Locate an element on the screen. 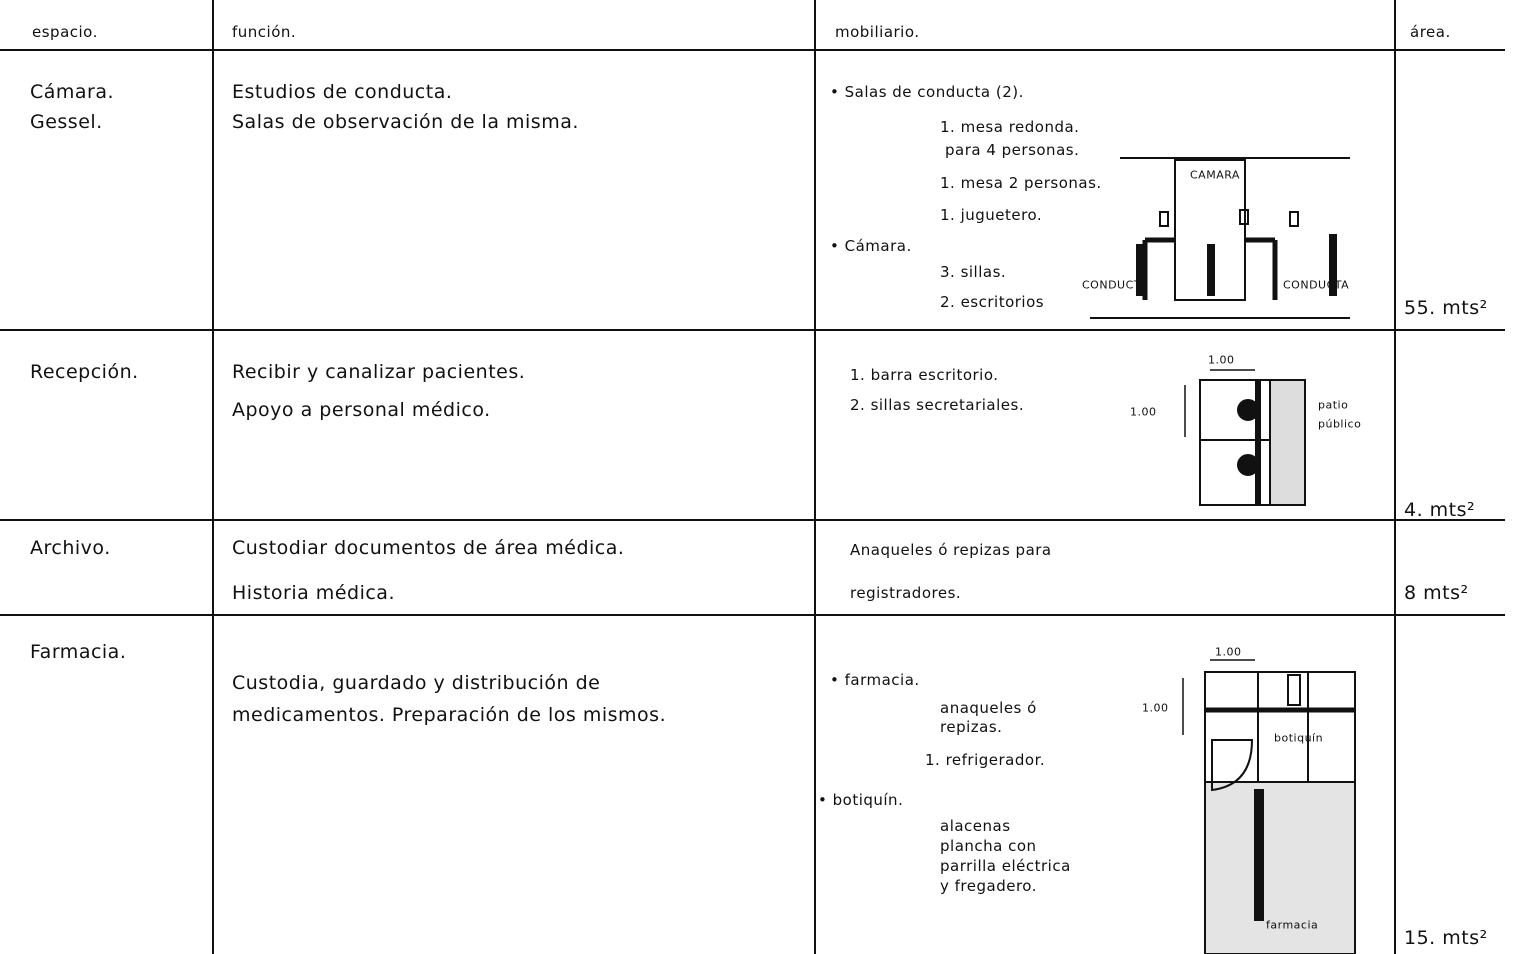 The height and width of the screenshot is (954, 1519). mobiliario: Anaqueles ó repizas para is located at coordinates (951, 550).